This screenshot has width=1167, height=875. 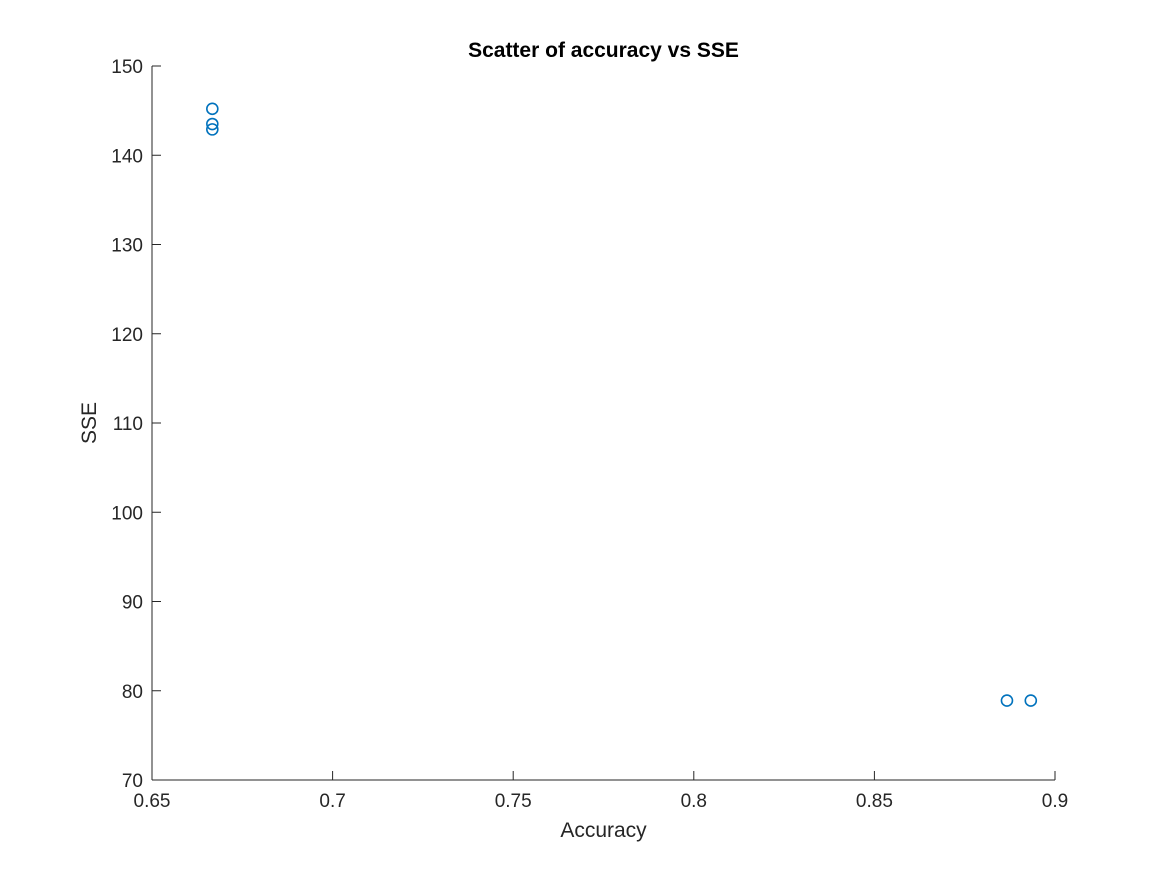 What do you see at coordinates (89, 423) in the screenshot?
I see `y-axis-label: SSE` at bounding box center [89, 423].